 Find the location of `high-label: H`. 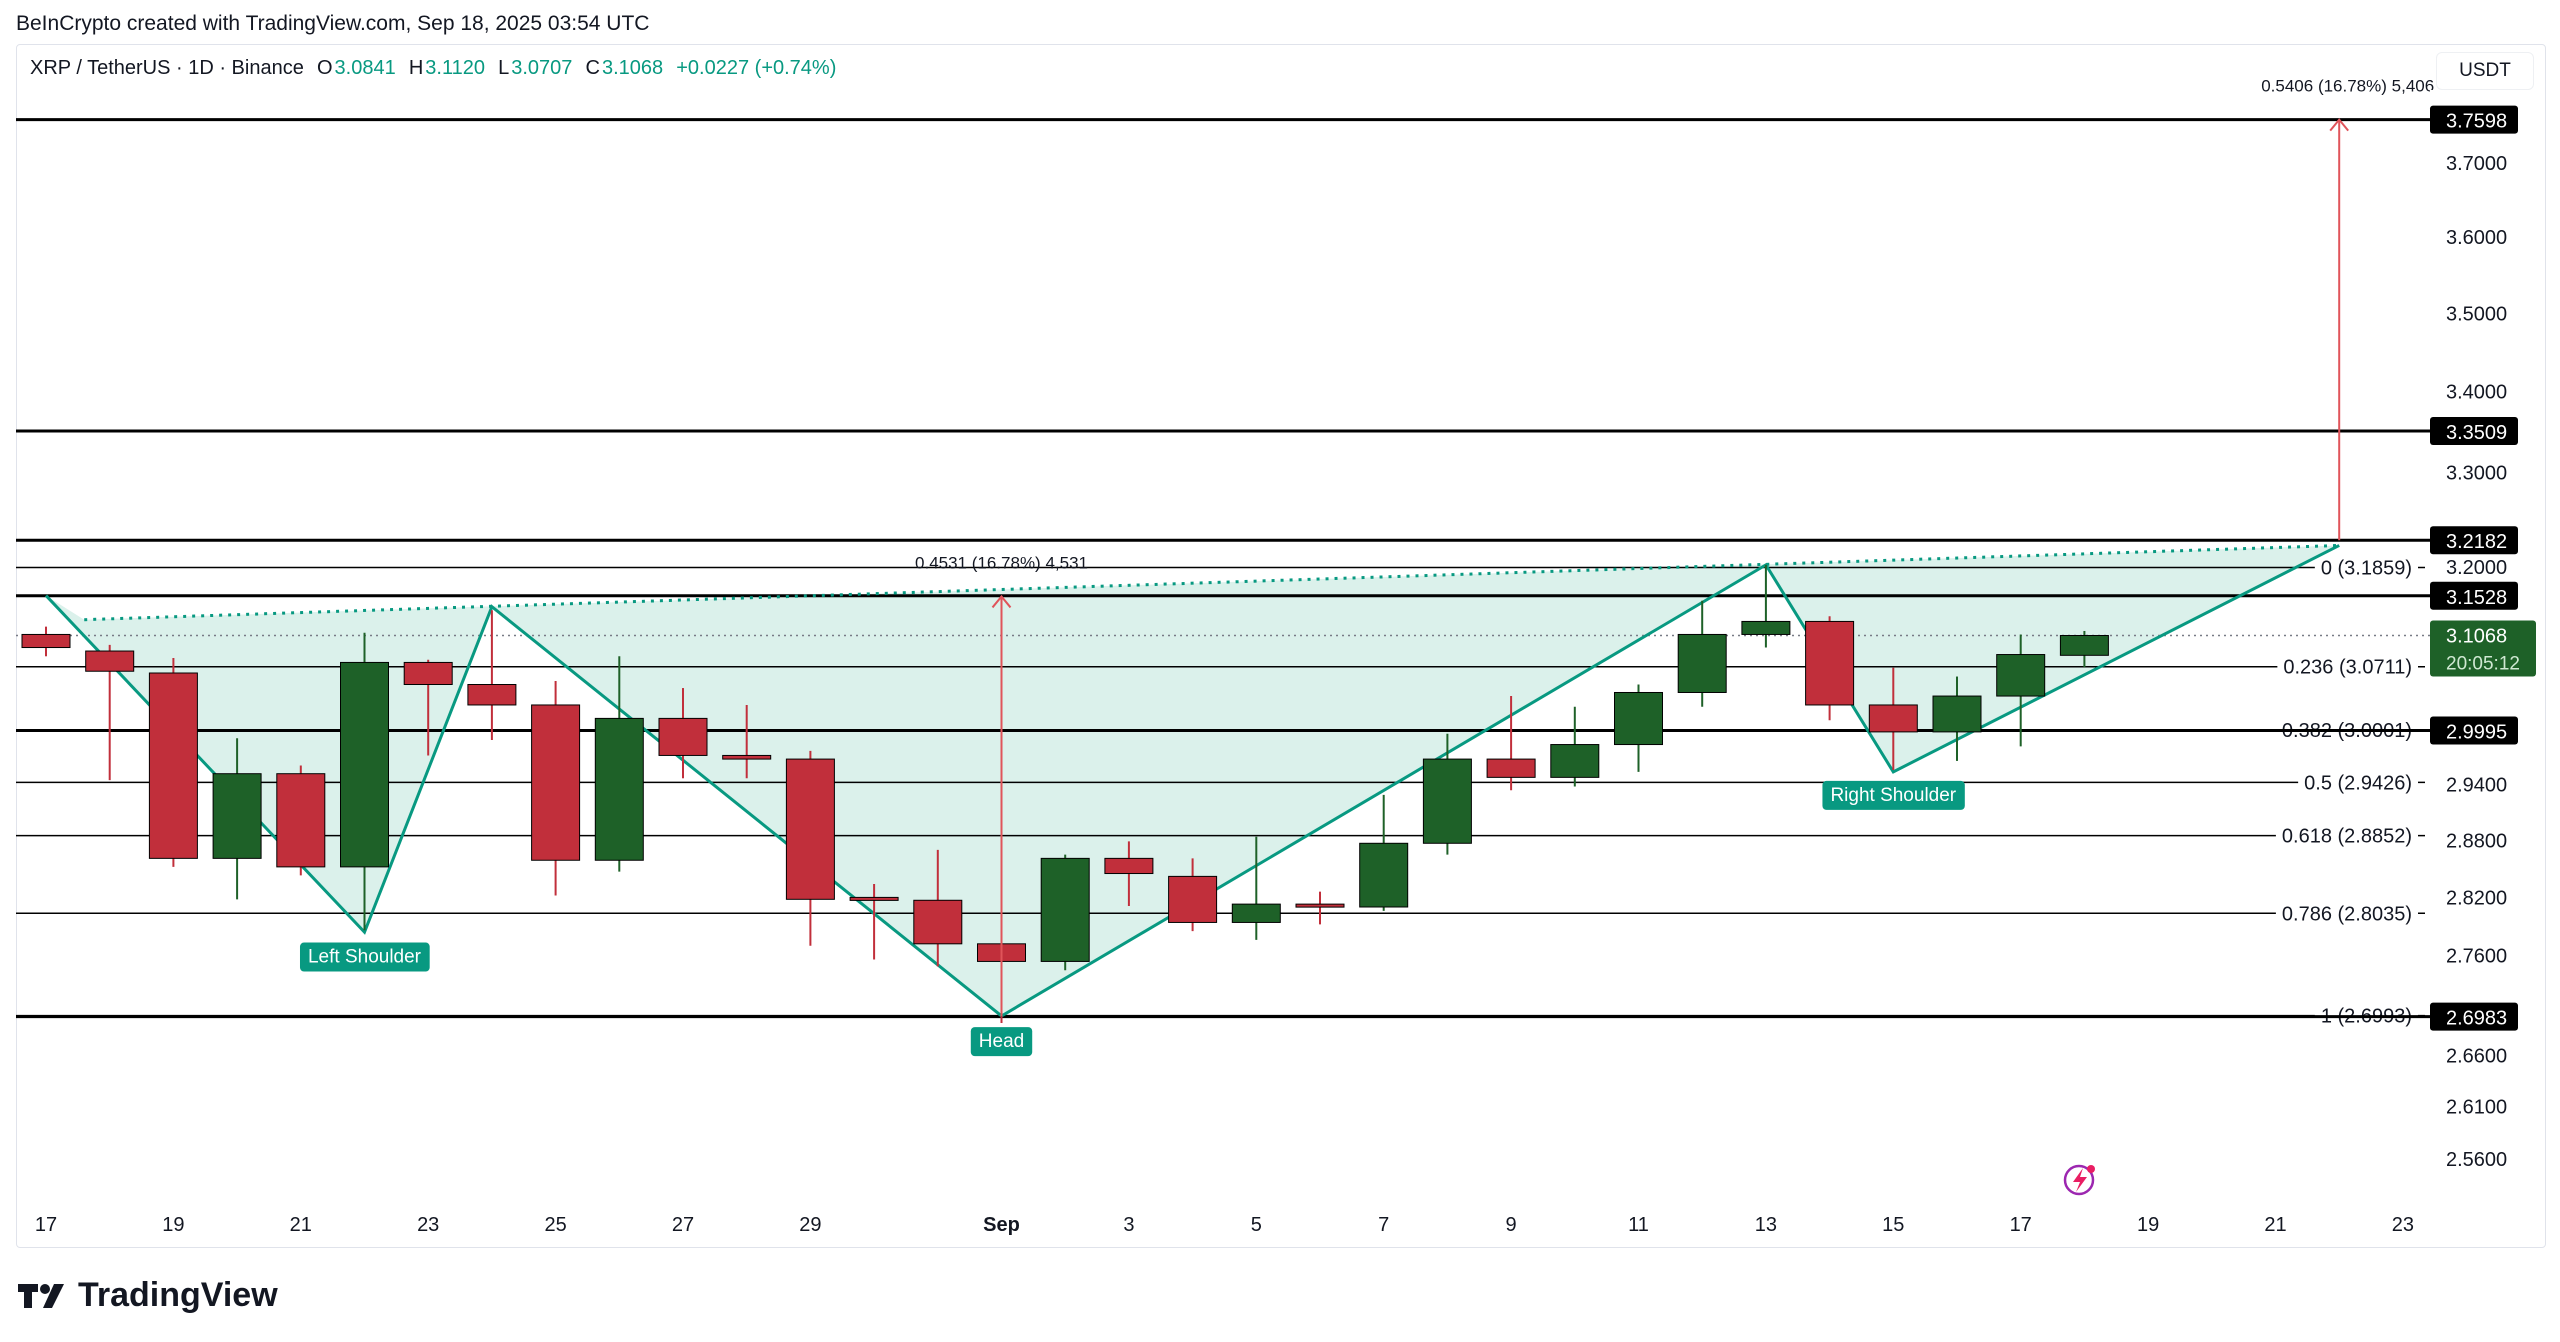

high-label: H is located at coordinates (416, 68).